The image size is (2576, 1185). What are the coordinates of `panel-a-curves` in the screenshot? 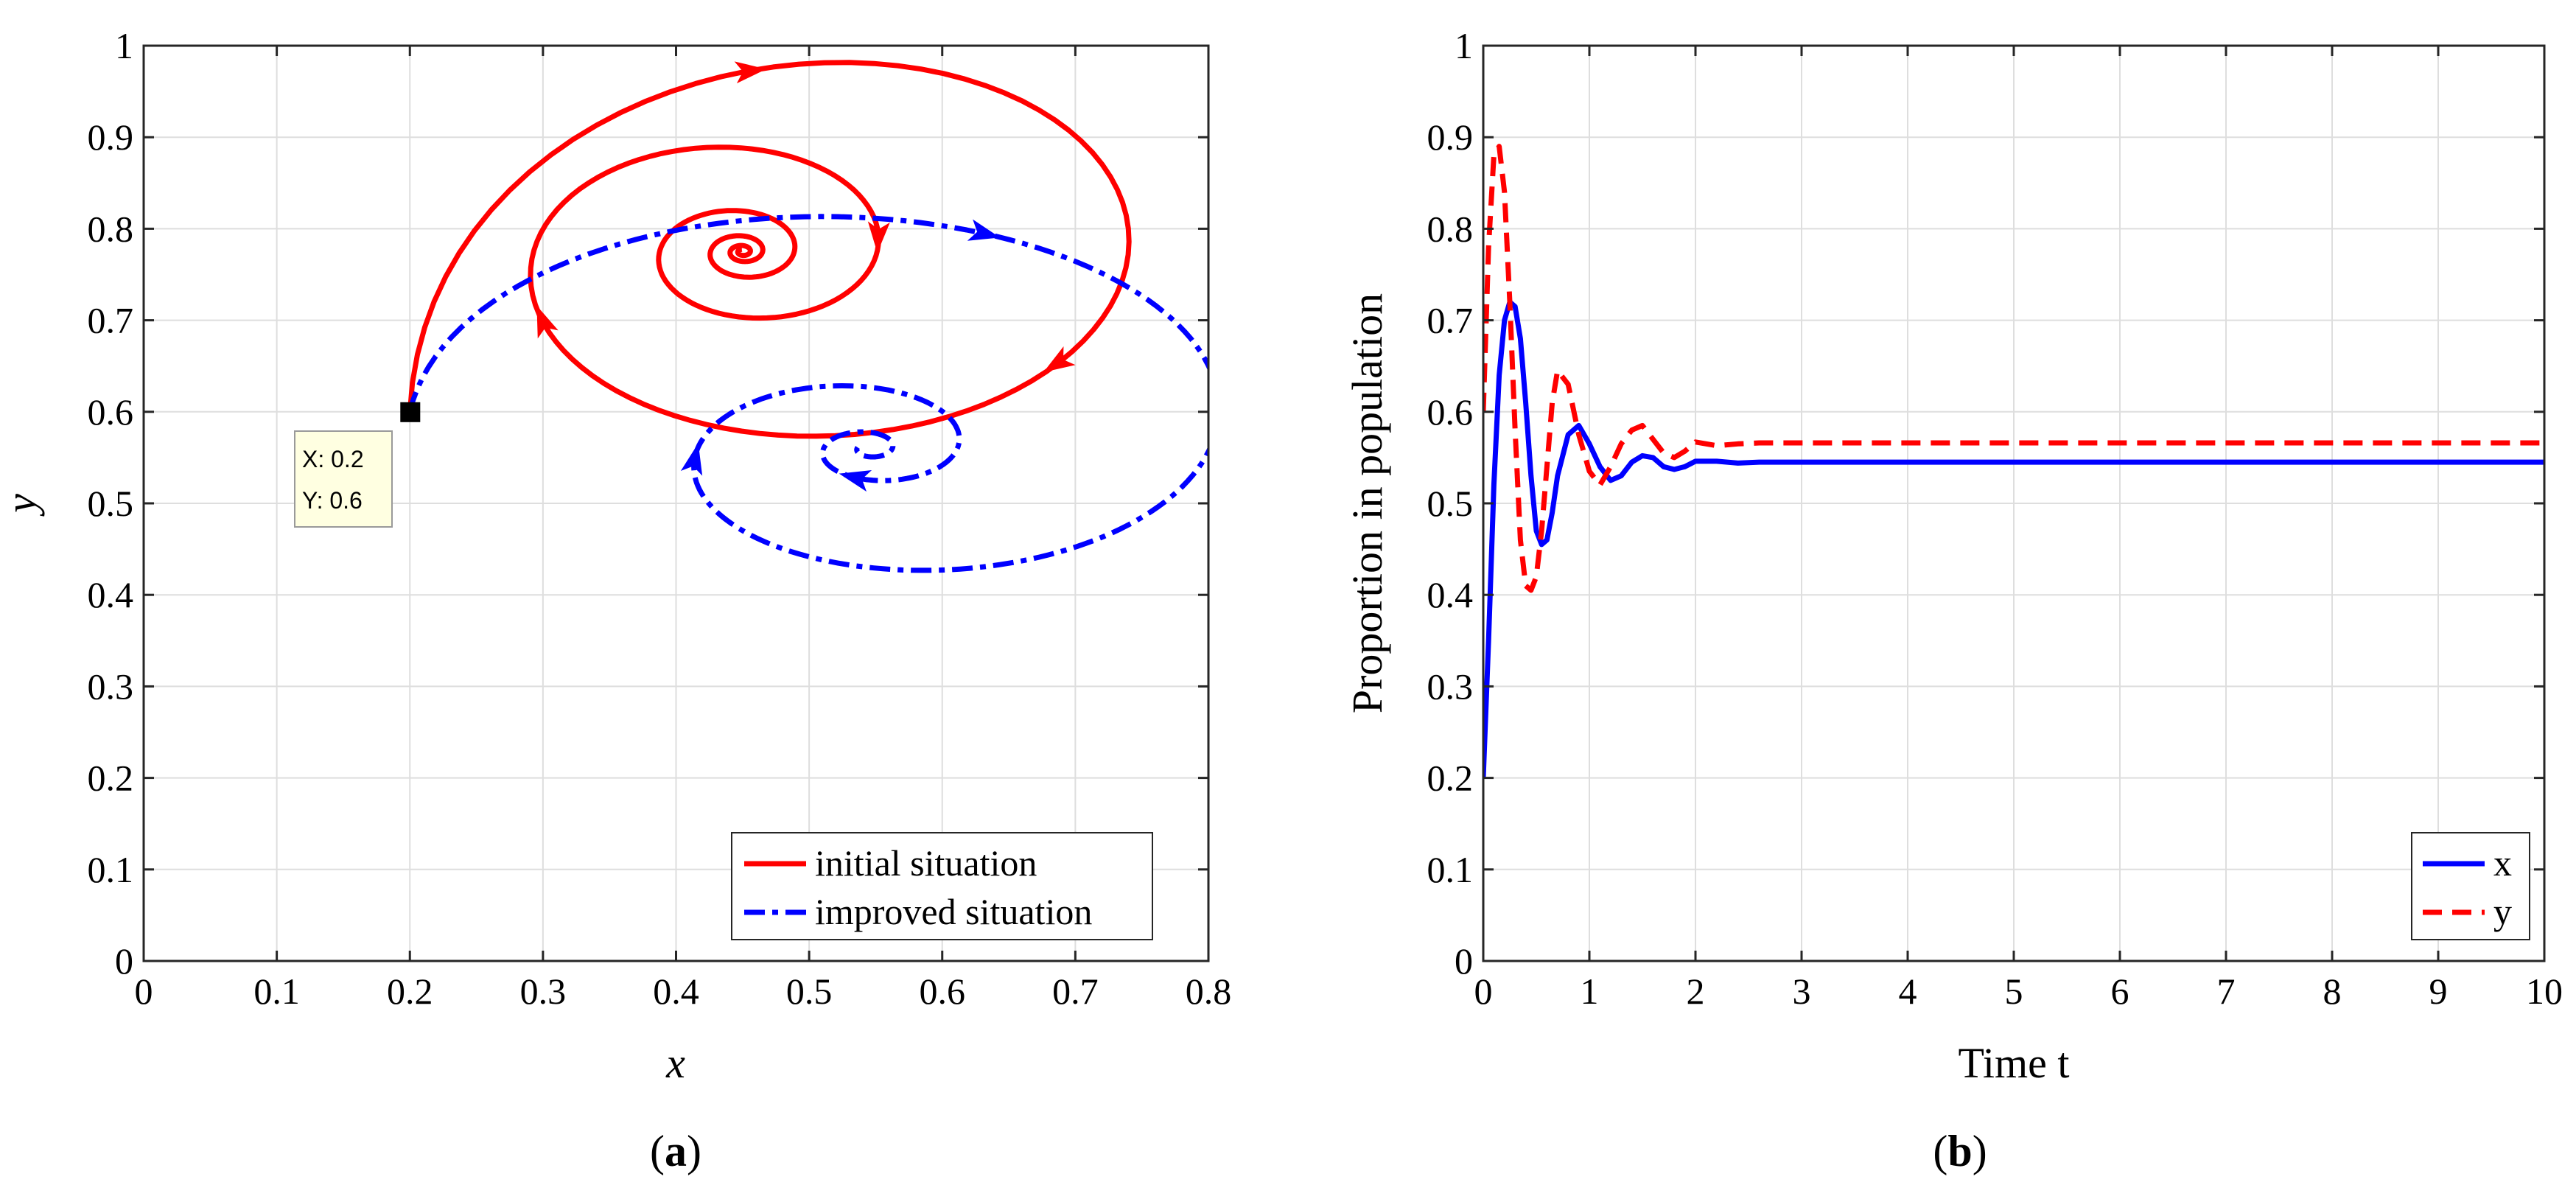 It's located at (807, 316).